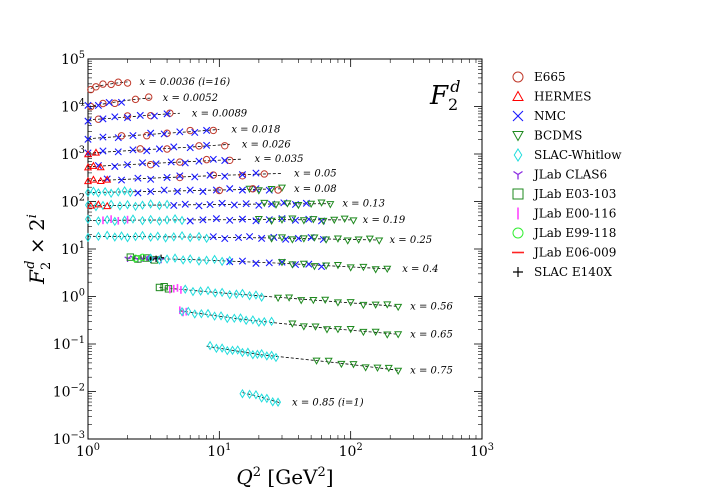 This screenshot has height=494, width=706. Describe the element at coordinates (567, 155) in the screenshot. I see `legend-item: SLAC-Whitlow` at that location.